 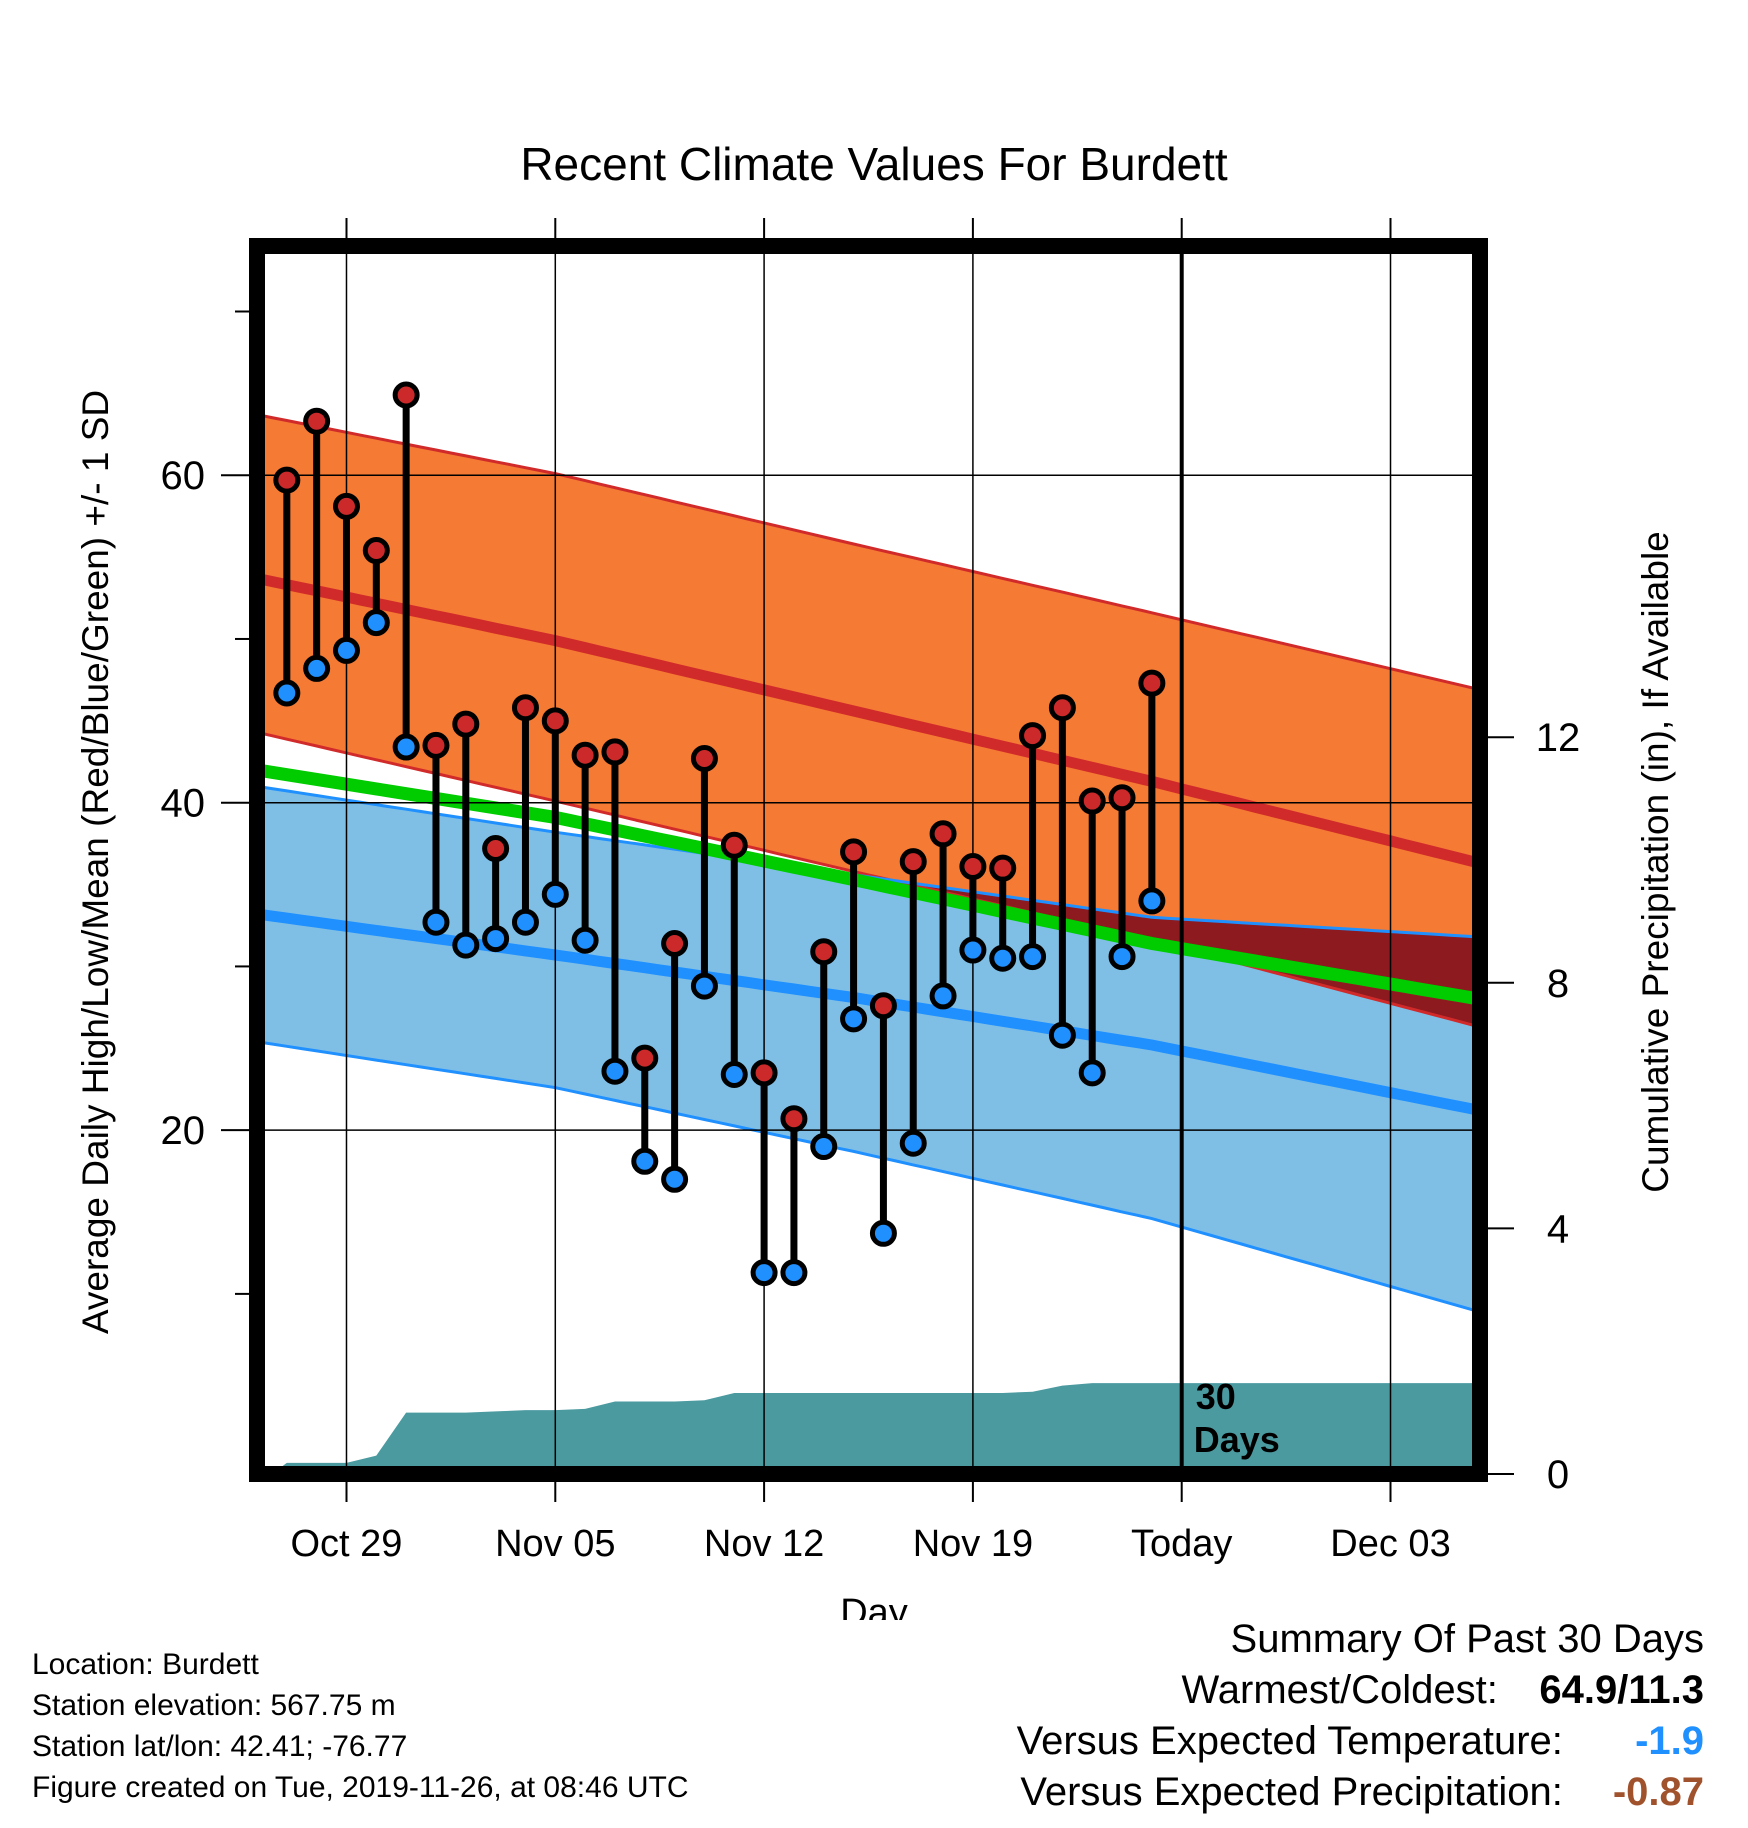 What do you see at coordinates (220, 1746) in the screenshot?
I see `latlon-text: Station lat/lon: 42.41; -76.77` at bounding box center [220, 1746].